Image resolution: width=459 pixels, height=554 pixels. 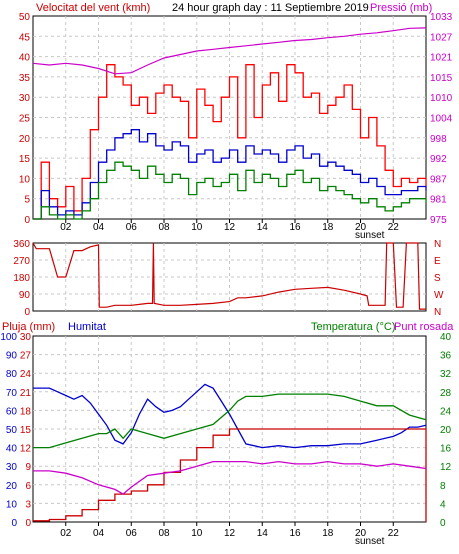 What do you see at coordinates (443, 504) in the screenshot?
I see `tick-label: 4` at bounding box center [443, 504].